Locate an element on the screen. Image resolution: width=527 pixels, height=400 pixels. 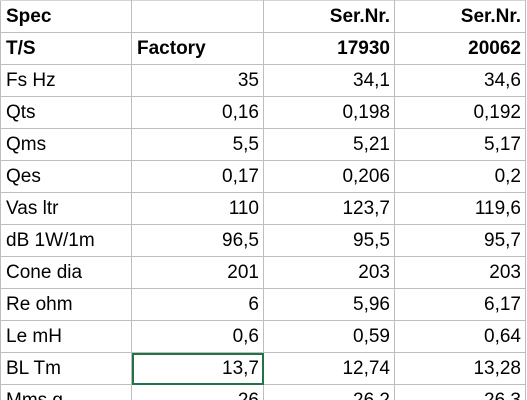
cell-sernr-b: 26,3 is located at coordinates (460, 392).